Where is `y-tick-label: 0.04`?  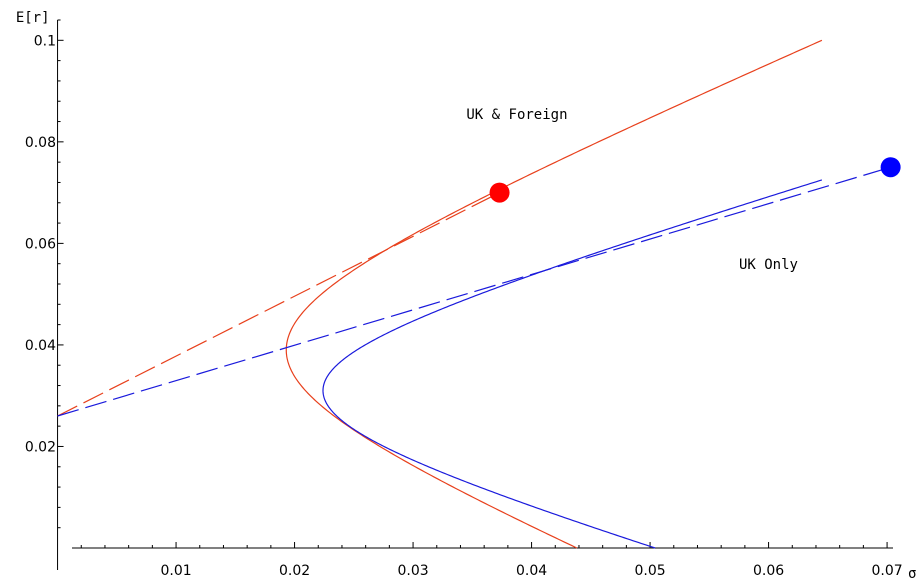
y-tick-label: 0.04 is located at coordinates (40, 346).